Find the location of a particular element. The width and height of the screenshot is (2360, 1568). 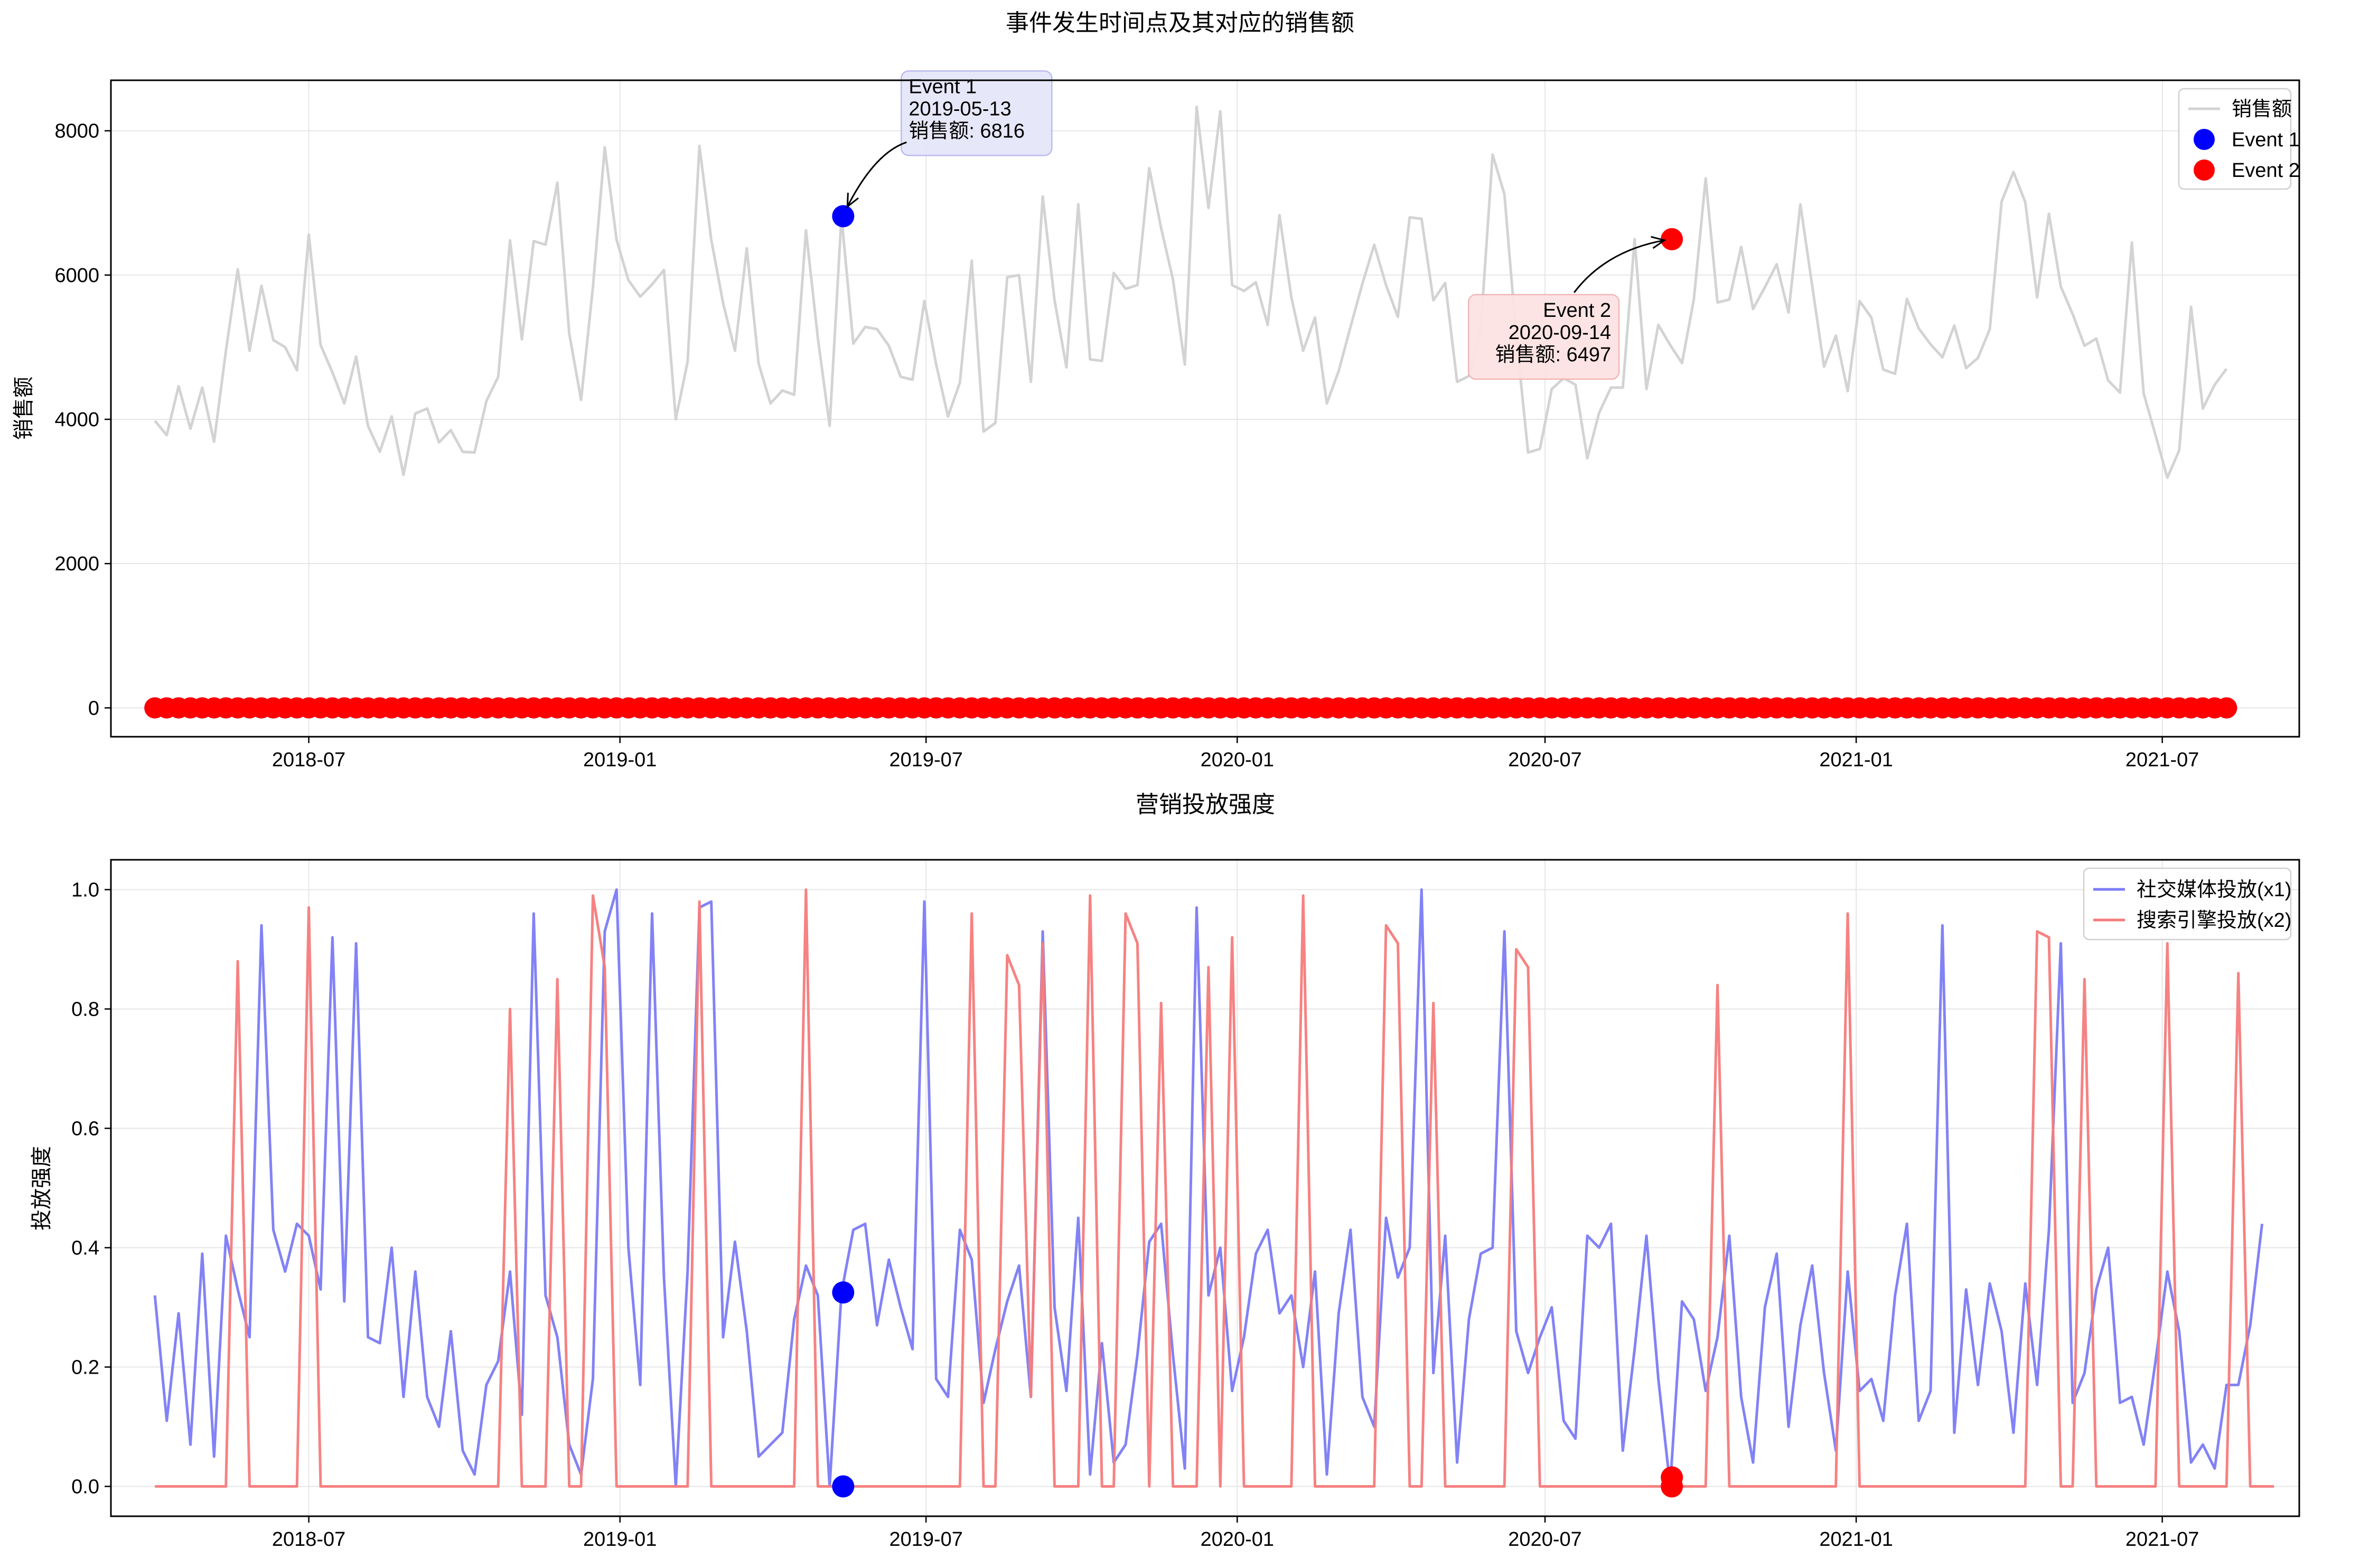

top-legend: 销售额 Event 1 Event 2 is located at coordinates (2239, 139).